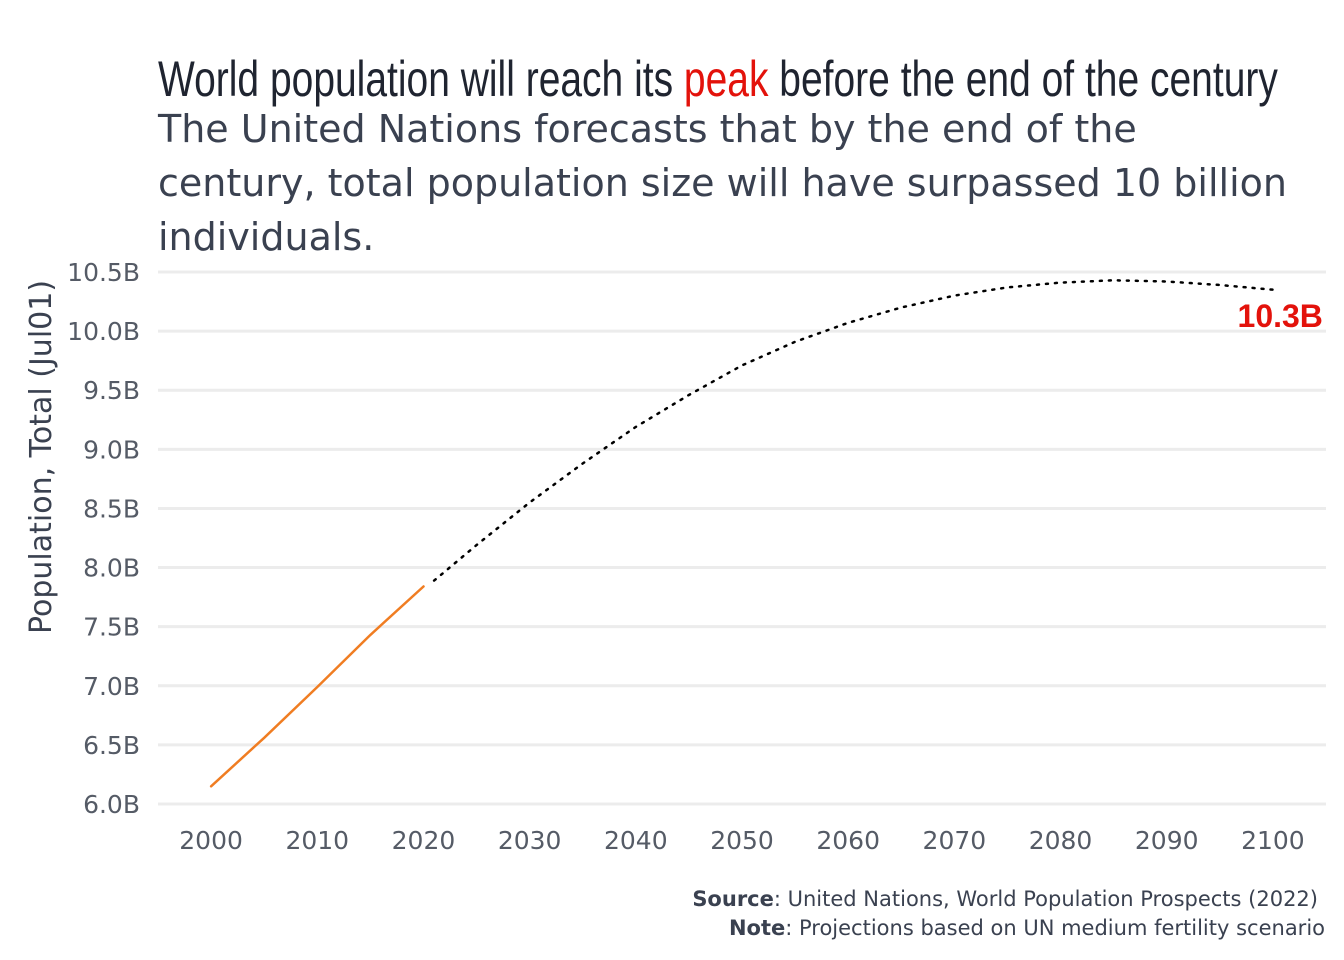 This screenshot has height=960, width=1344. I want to click on y-tick-label: 7.5B, so click(111, 627).